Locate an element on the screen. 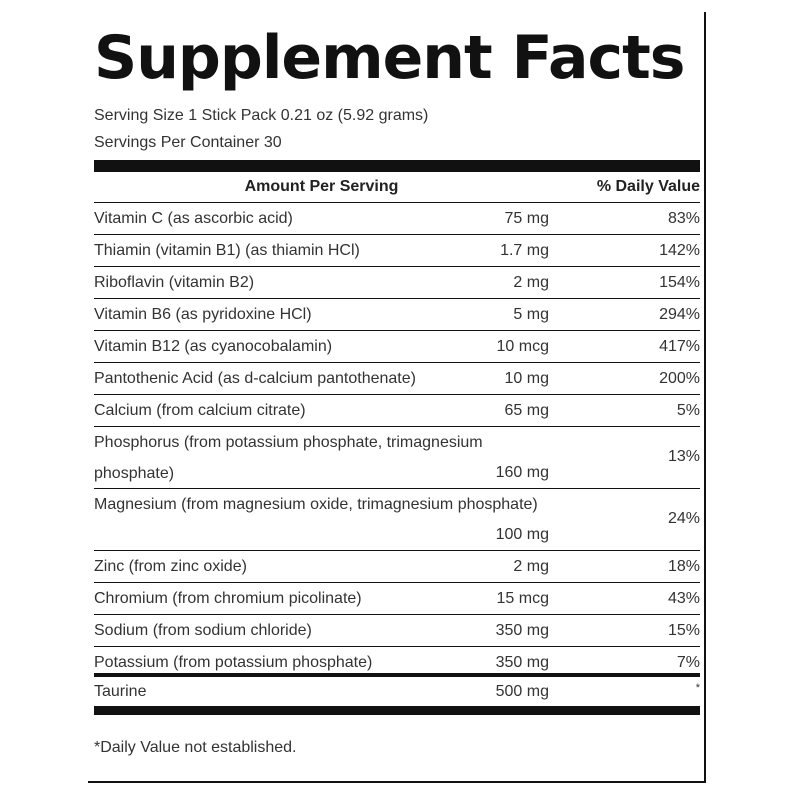 Image resolution: width=800 pixels, height=800 pixels. nutrient-daily-value: 15% is located at coordinates (683, 630).